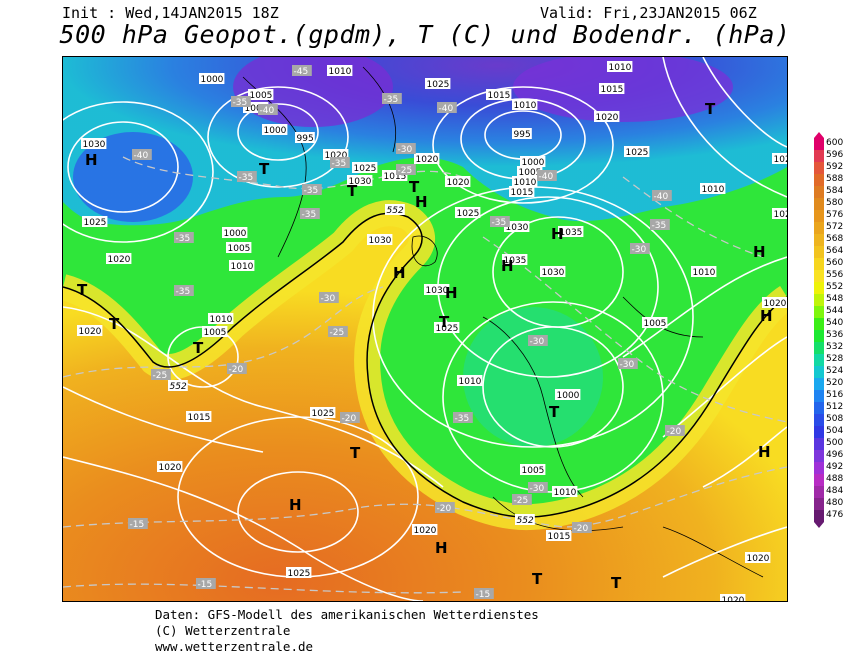 This screenshot has height=657, width=850. Describe the element at coordinates (835, 191) in the screenshot. I see `legend-label: 584` at that location.